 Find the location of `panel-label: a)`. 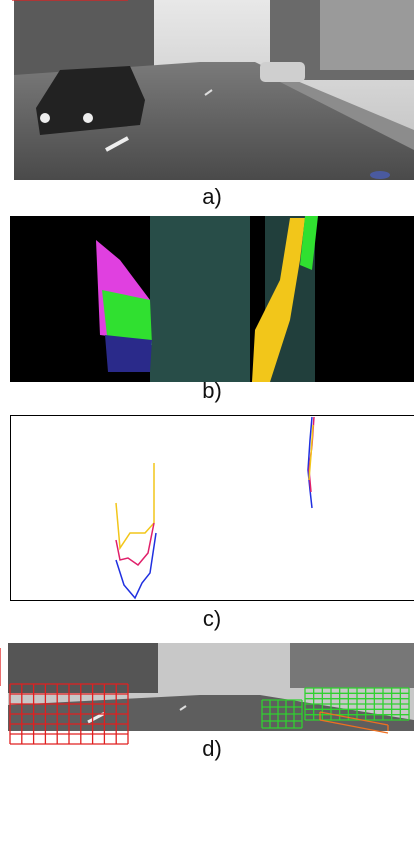

panel-label: a) is located at coordinates (212, 196).